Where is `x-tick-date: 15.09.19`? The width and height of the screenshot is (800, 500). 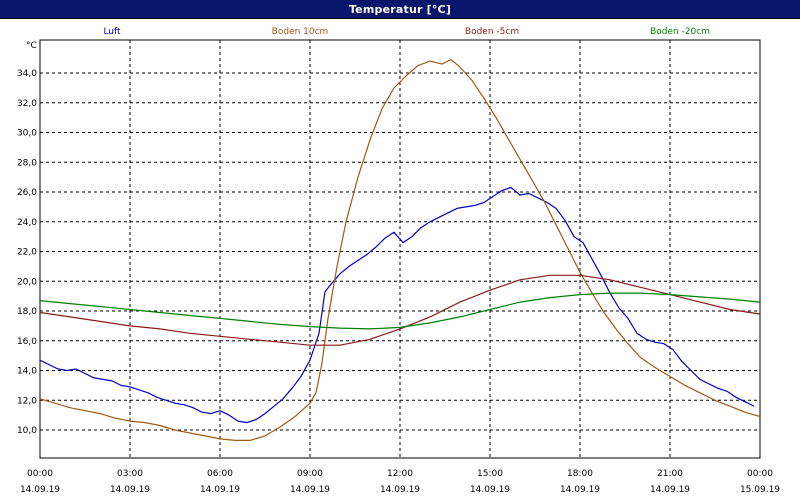 x-tick-date: 15.09.19 is located at coordinates (760, 490).